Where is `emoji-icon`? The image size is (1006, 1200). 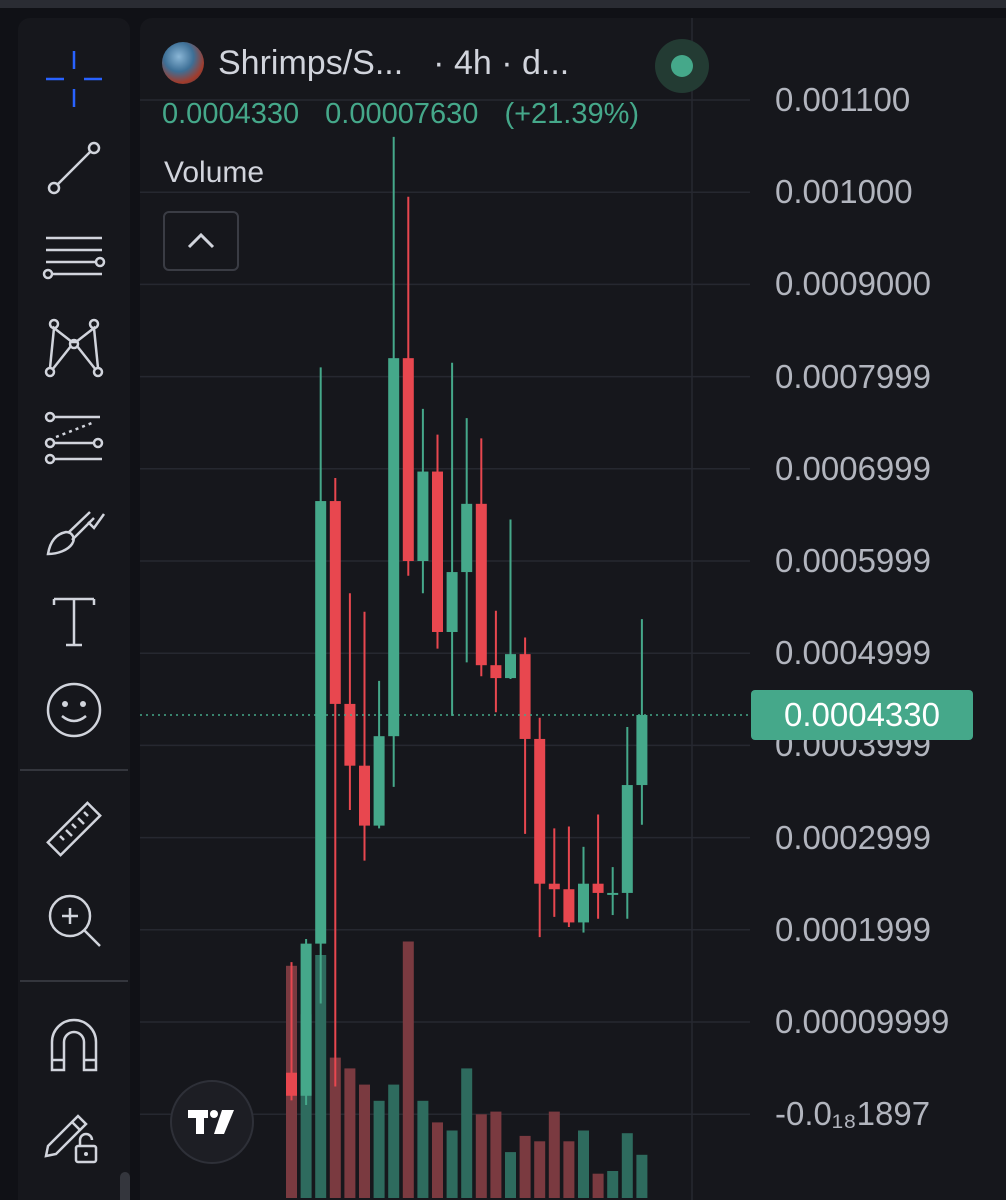
emoji-icon is located at coordinates (74, 710).